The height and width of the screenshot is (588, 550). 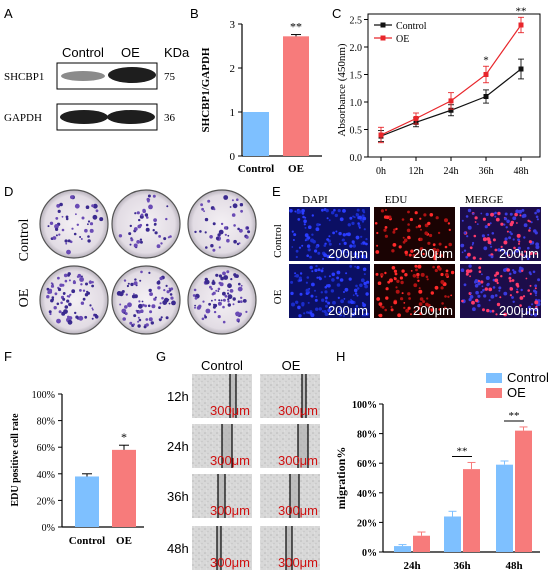 I want to click on wound-row-label-48h: 48h, so click(x=178, y=548).